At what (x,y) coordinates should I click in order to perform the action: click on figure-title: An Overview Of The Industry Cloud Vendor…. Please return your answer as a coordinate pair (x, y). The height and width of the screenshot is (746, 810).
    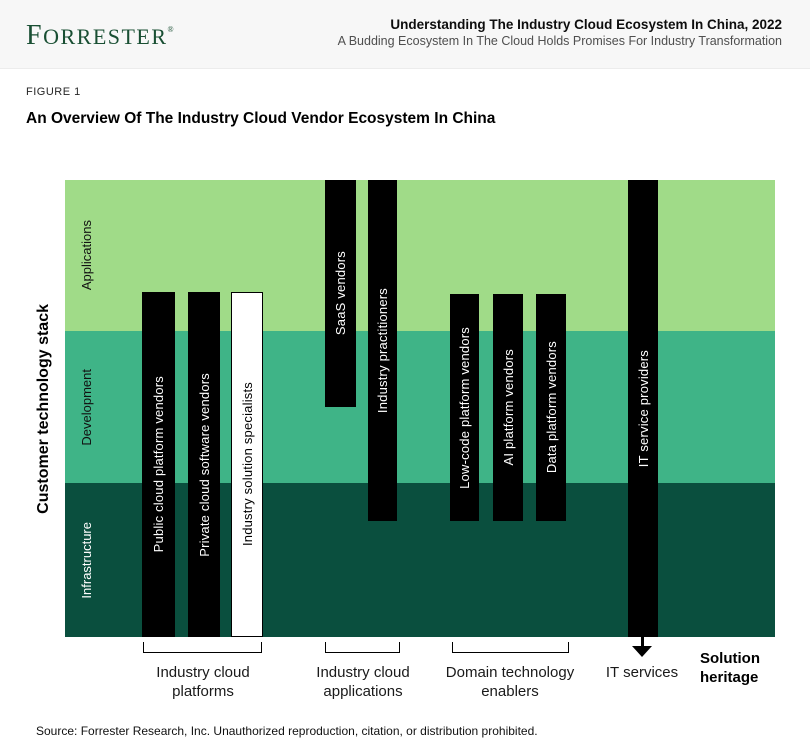
    Looking at the image, I should click on (261, 118).